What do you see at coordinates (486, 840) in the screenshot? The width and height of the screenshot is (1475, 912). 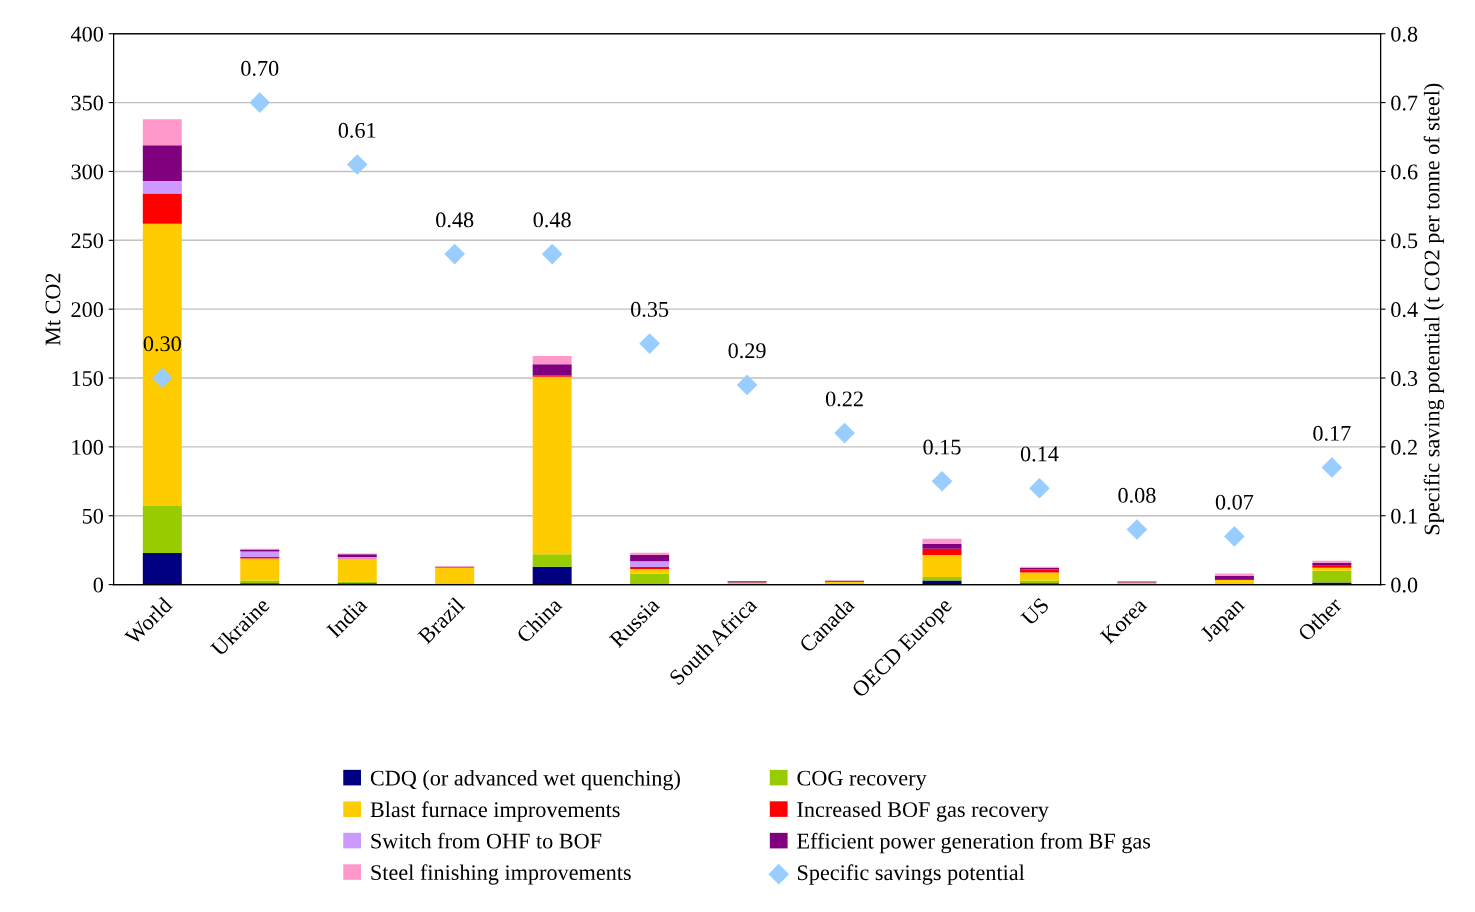 I see `legend-label: Switch from OHF to BOF` at bounding box center [486, 840].